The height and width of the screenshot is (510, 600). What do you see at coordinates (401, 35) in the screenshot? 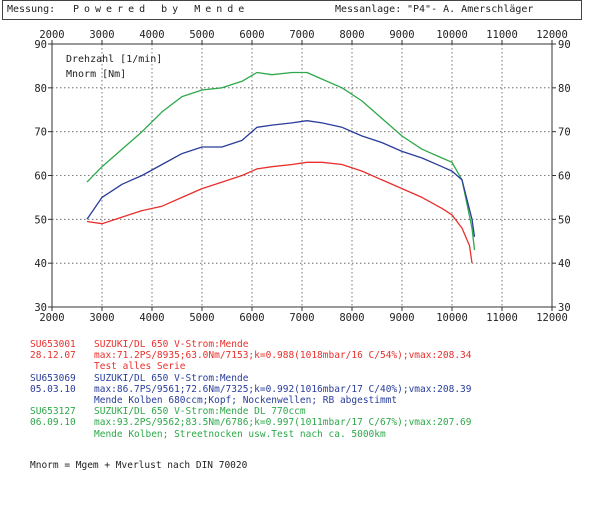
I see `x-tick-label-top: 9000` at bounding box center [401, 35].